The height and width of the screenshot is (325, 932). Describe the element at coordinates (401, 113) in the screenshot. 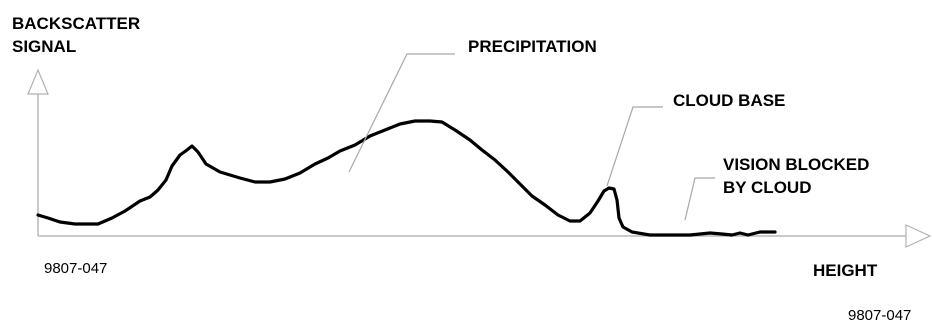

I see `precipitation-leader-line` at that location.